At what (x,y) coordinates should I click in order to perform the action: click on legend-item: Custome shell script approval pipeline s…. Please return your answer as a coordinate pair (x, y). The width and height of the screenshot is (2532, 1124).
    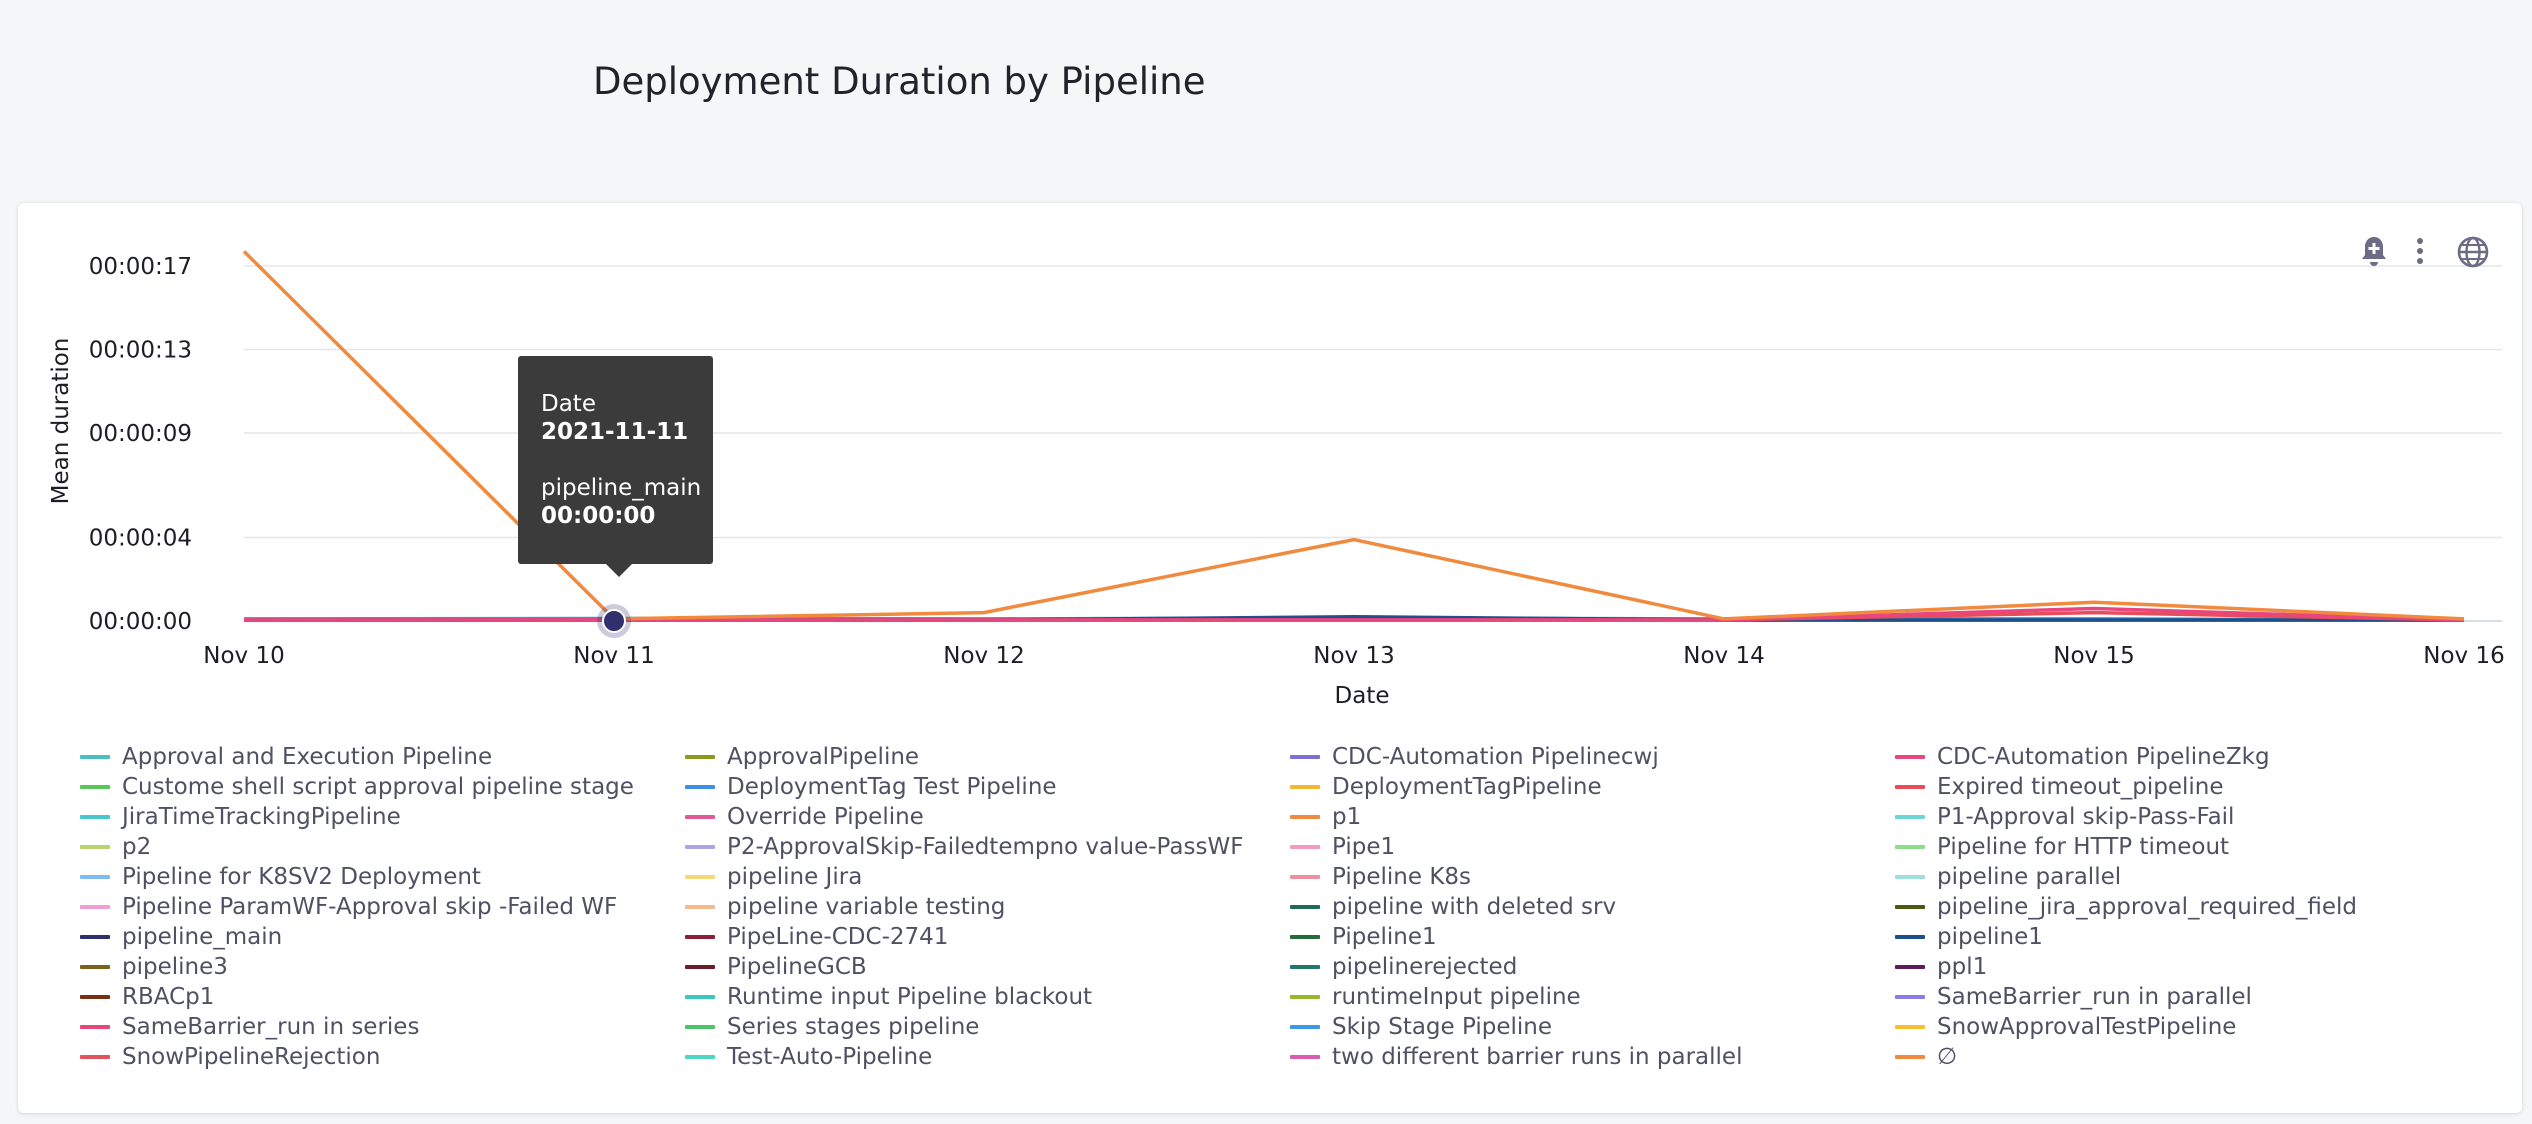
    Looking at the image, I should click on (382, 787).